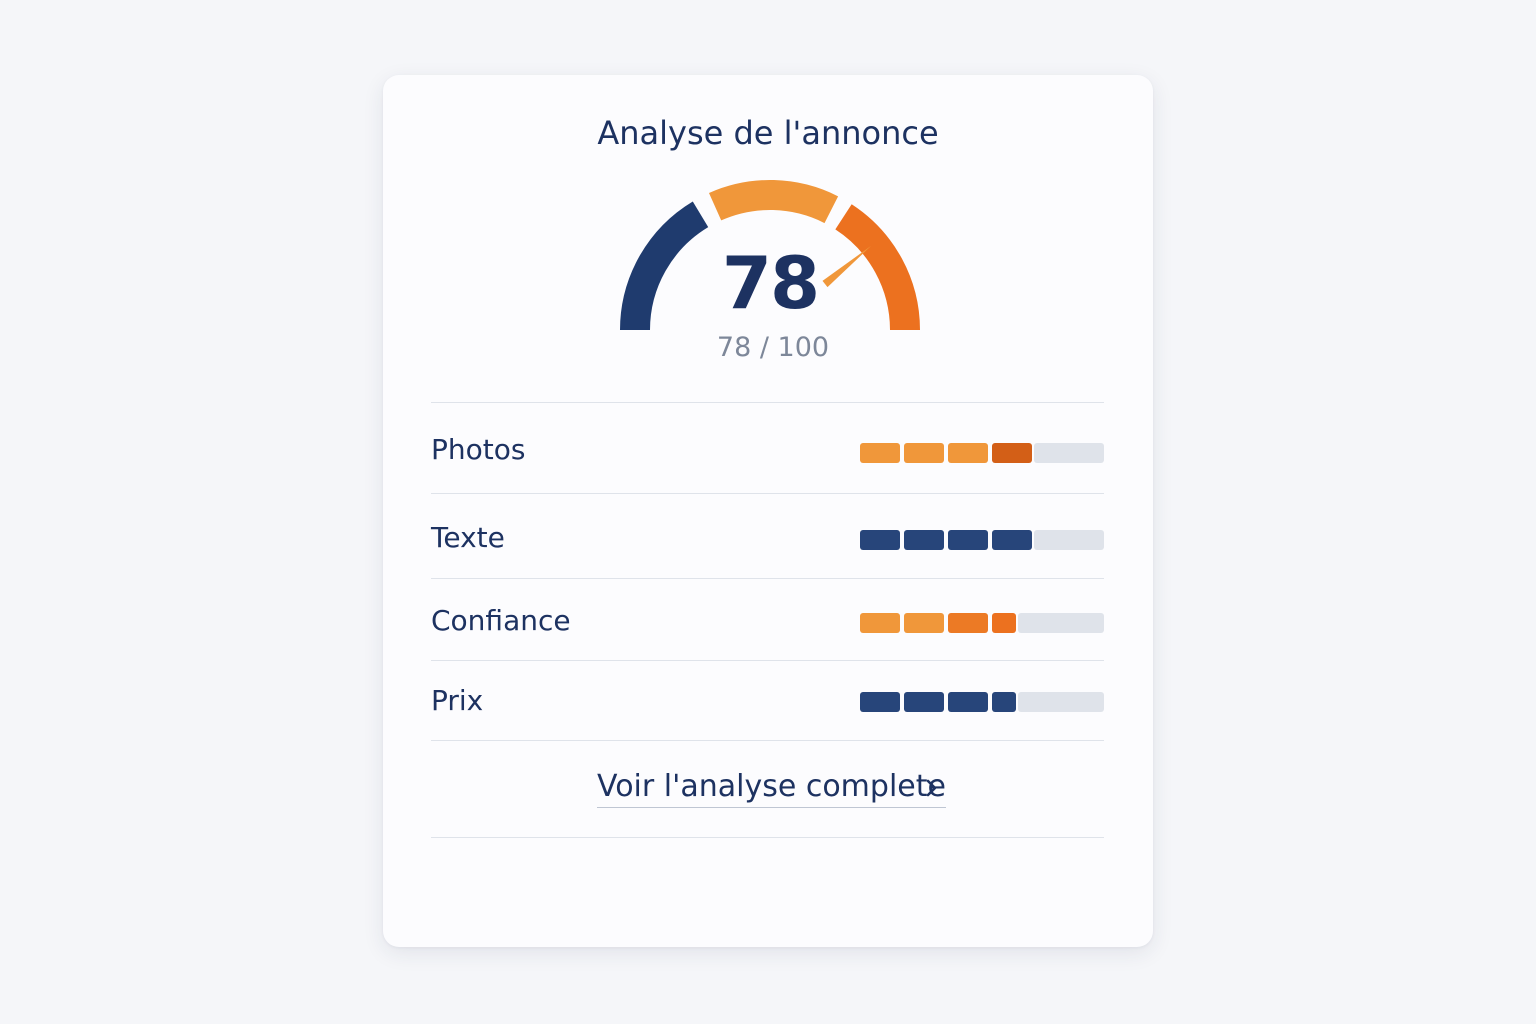 The width and height of the screenshot is (1536, 1024). What do you see at coordinates (773, 202) in the screenshot?
I see `gauge-arc-mid` at bounding box center [773, 202].